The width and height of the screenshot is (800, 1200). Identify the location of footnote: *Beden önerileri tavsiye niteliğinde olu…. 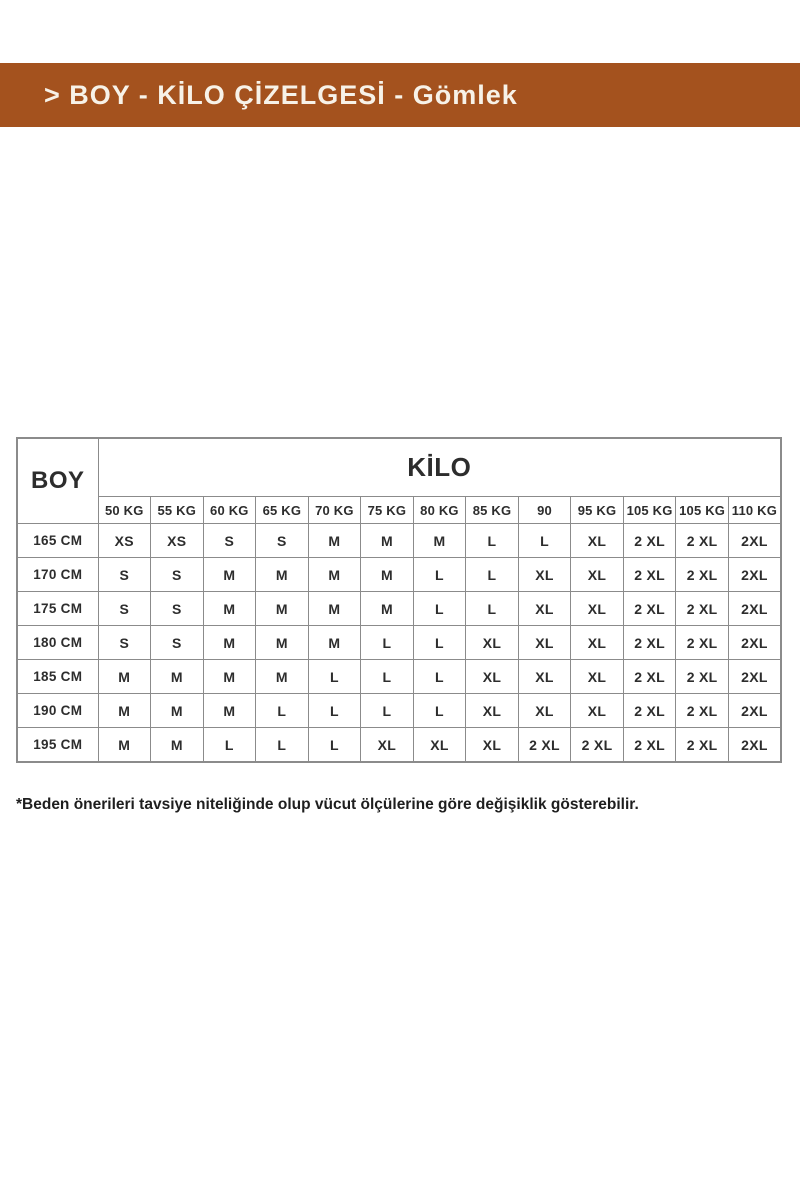
(327, 804).